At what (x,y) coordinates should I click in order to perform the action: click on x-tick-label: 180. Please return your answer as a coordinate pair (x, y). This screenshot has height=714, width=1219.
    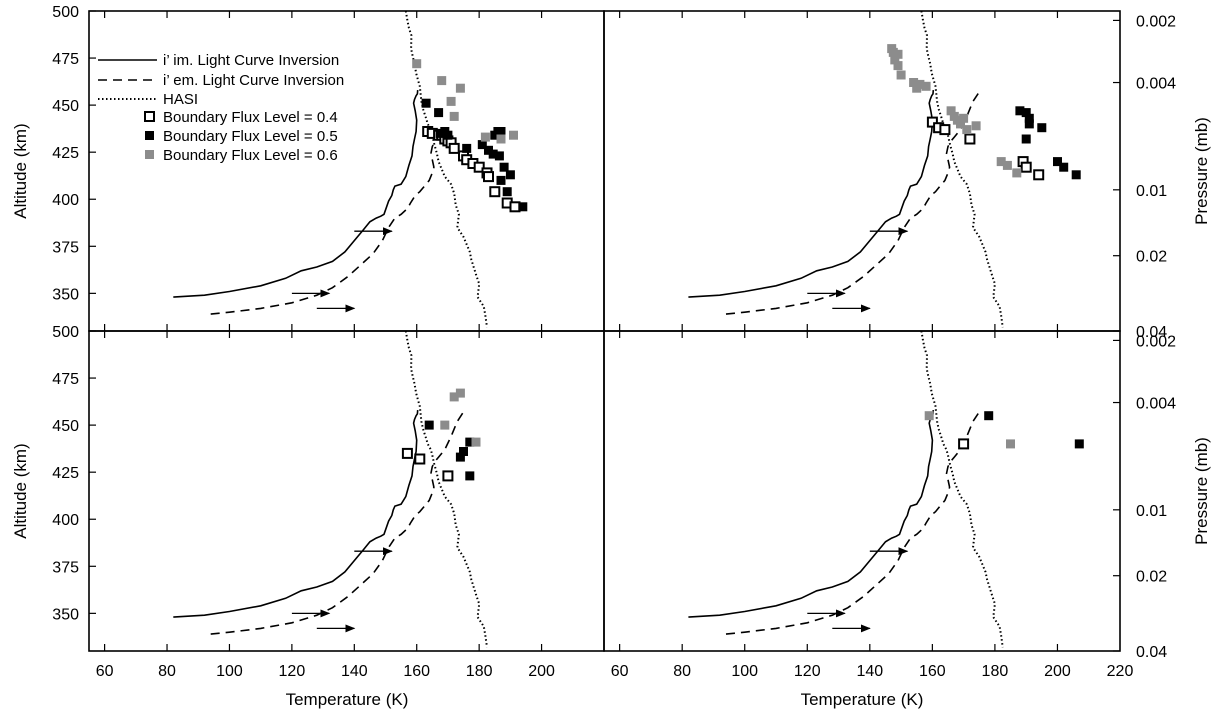
    Looking at the image, I should click on (479, 671).